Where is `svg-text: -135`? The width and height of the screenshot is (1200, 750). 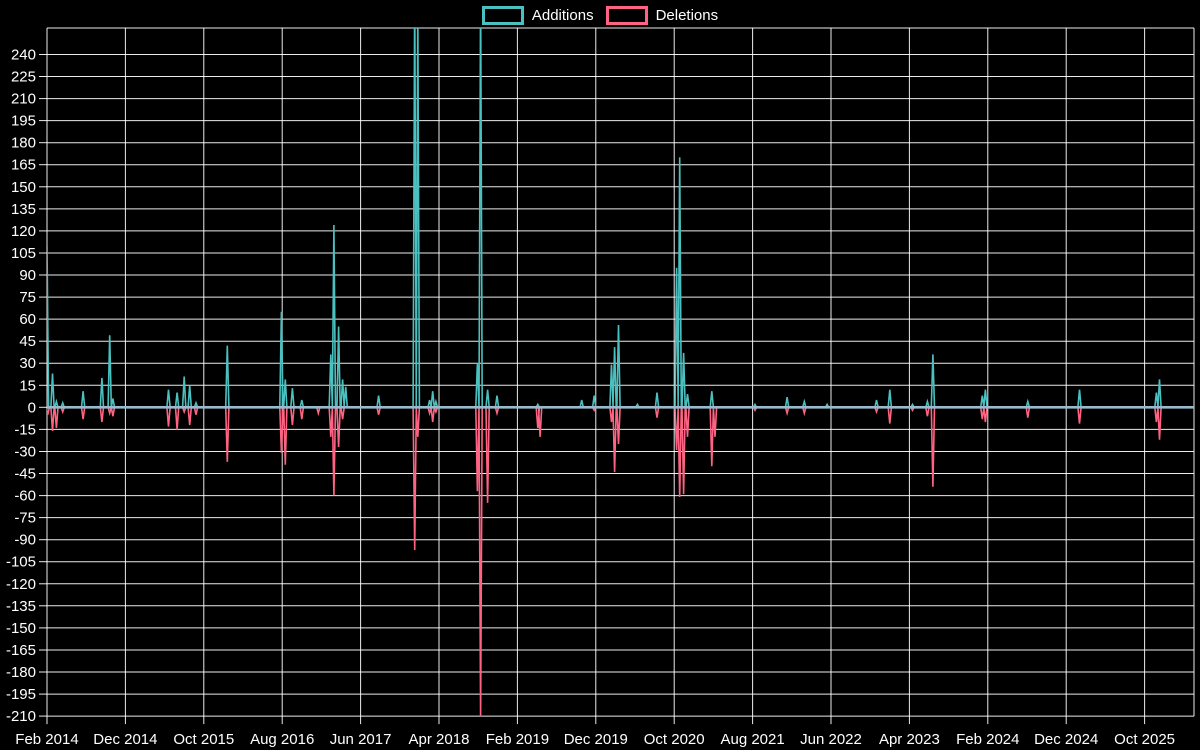
svg-text: -135 is located at coordinates (21, 606).